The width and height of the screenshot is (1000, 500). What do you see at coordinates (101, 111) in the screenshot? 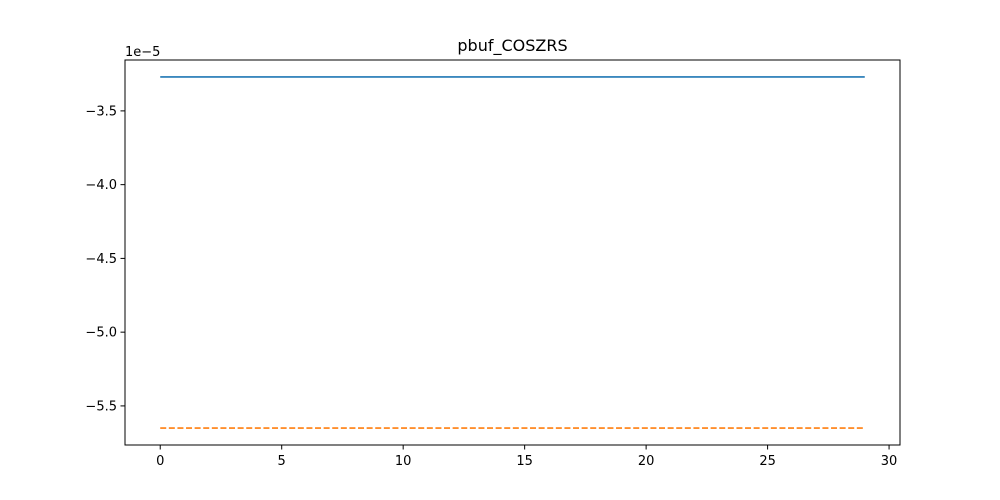
I see `y-tick-label: −3.5` at bounding box center [101, 111].